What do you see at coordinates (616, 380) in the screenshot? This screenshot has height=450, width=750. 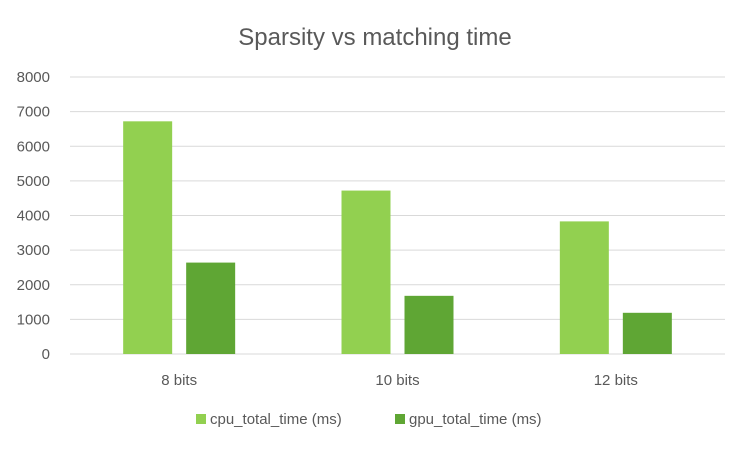 I see `x-tick-label: 12 bits` at bounding box center [616, 380].